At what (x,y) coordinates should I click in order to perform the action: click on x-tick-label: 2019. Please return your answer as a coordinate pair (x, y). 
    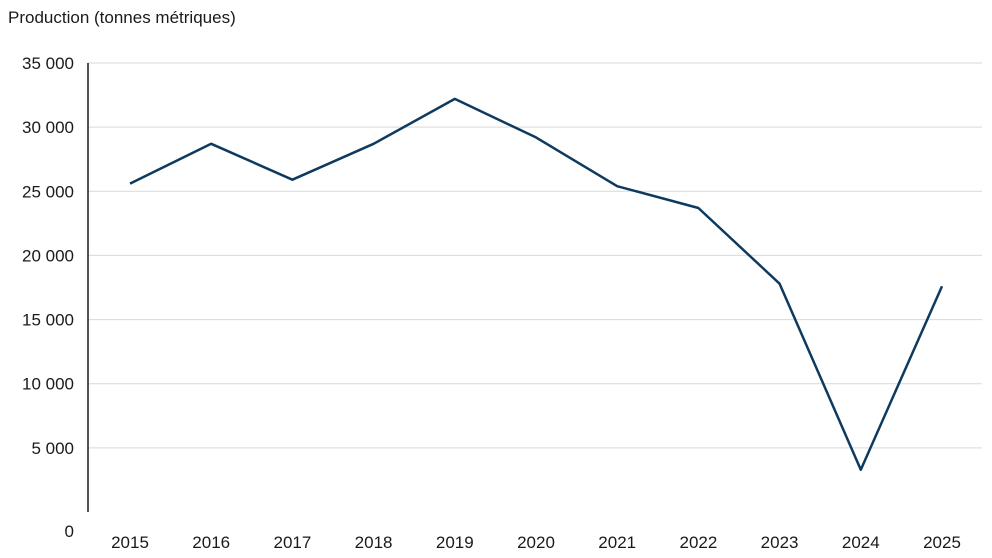
    Looking at the image, I should click on (455, 542).